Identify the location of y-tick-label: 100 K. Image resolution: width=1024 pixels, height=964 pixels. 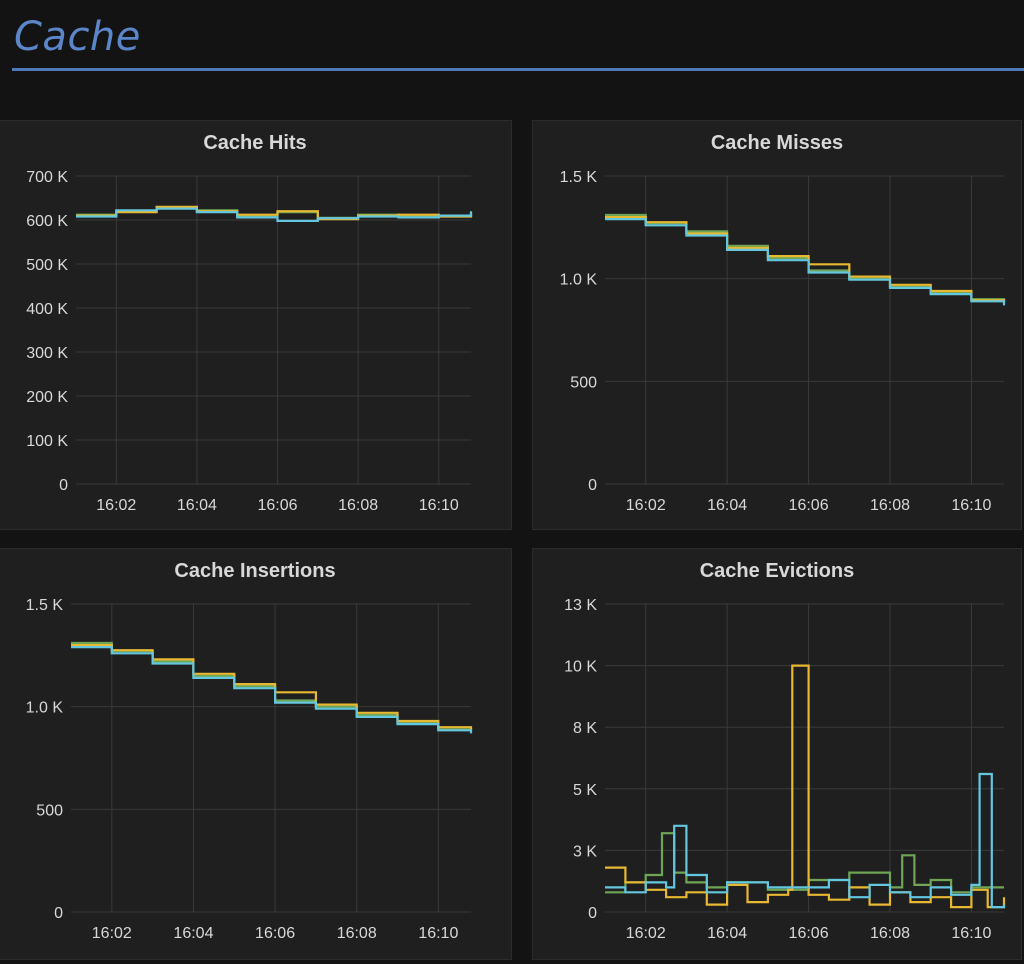
(47, 441).